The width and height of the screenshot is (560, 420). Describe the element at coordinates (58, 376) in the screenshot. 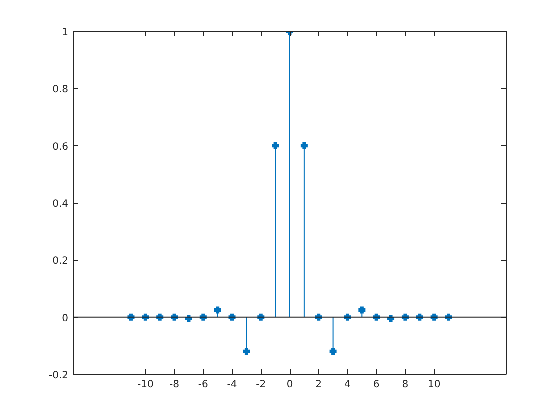

I see `y-tick-label: -0.2` at that location.